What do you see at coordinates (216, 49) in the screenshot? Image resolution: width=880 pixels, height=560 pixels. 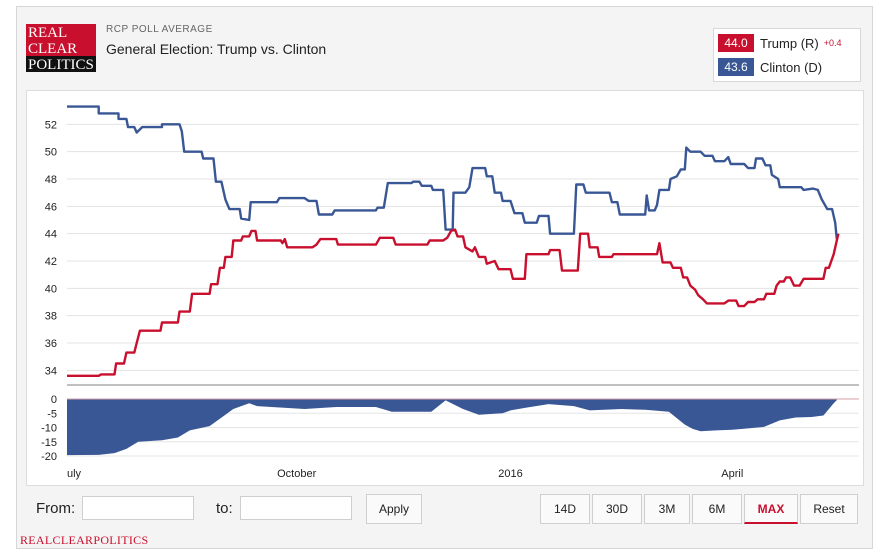 I see `chart-title: General Election: Trump vs. Clinton` at bounding box center [216, 49].